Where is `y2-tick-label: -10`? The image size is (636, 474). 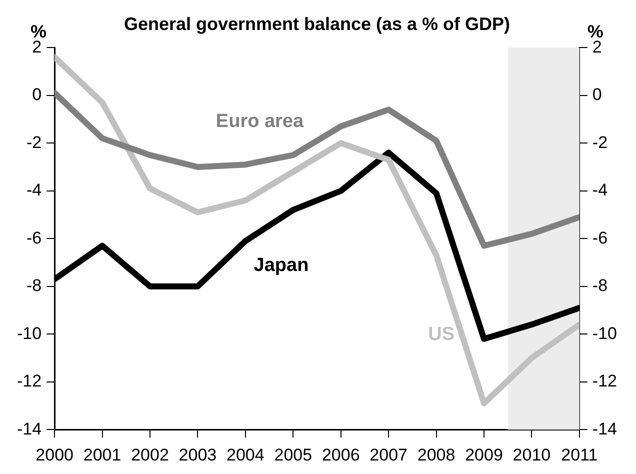 y2-tick-label: -10 is located at coordinates (605, 333).